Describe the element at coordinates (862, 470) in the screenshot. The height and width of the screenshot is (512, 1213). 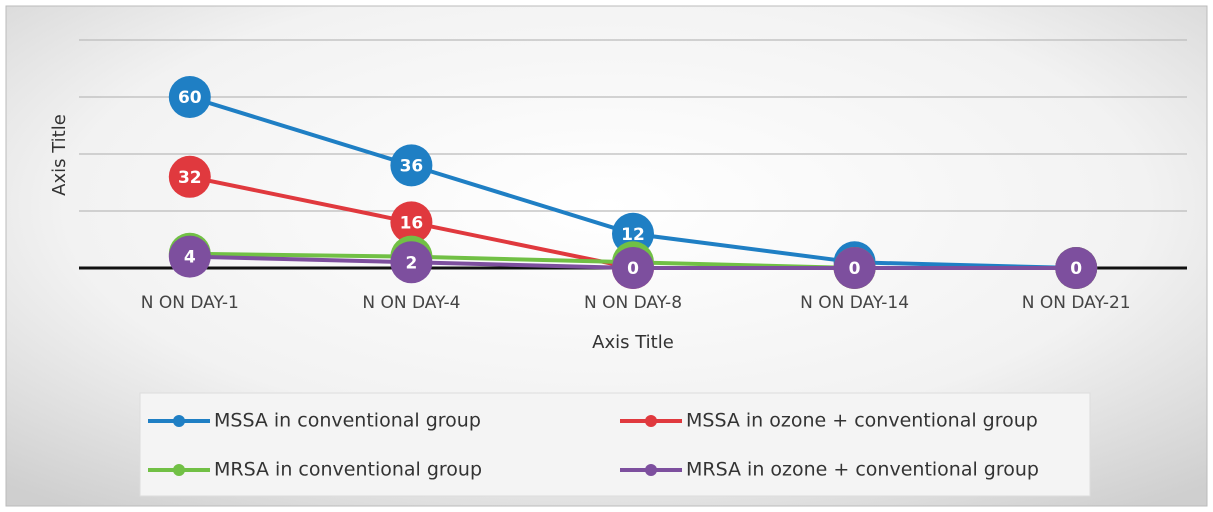
I see `legend-label: MRSA in ozone + conventional group` at that location.